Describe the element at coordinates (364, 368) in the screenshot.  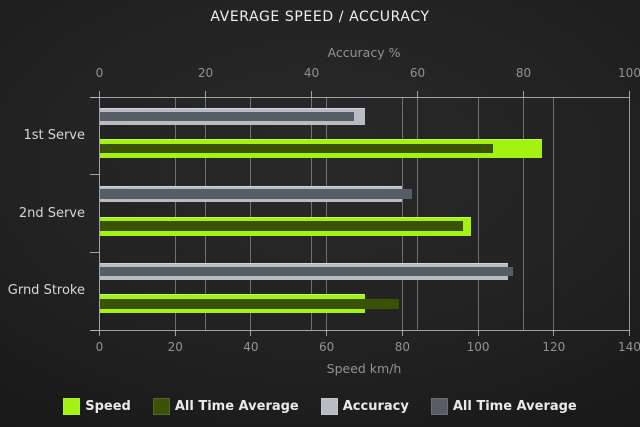
I see `bottom-axis-title: Speed km/h` at that location.